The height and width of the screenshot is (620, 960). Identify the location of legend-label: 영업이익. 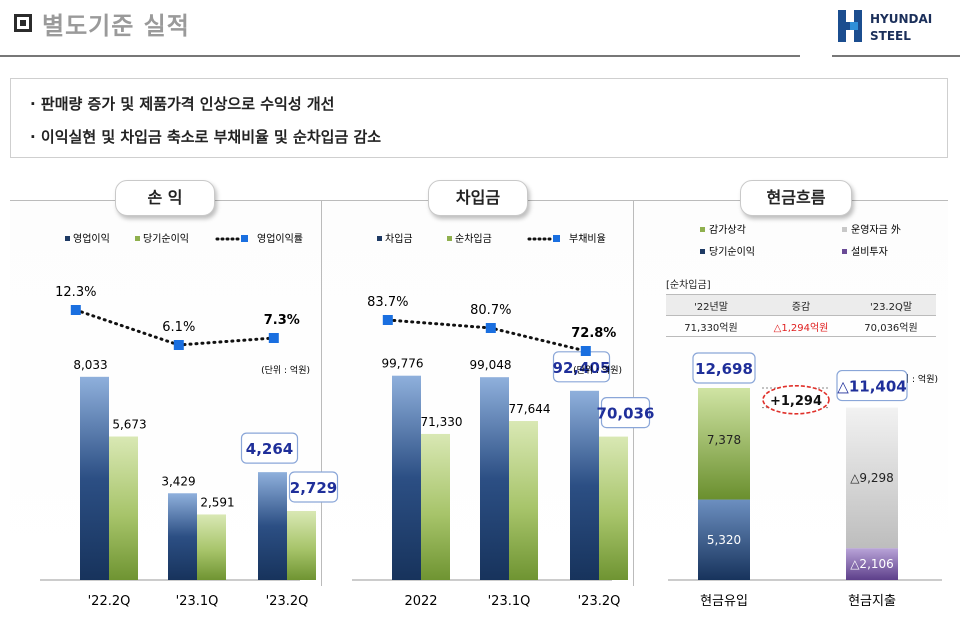
(91, 238).